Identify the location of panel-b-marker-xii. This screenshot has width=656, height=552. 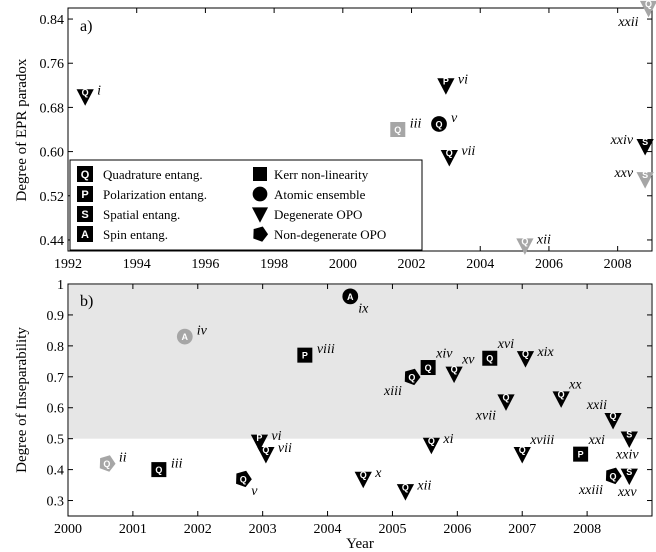
(405, 492).